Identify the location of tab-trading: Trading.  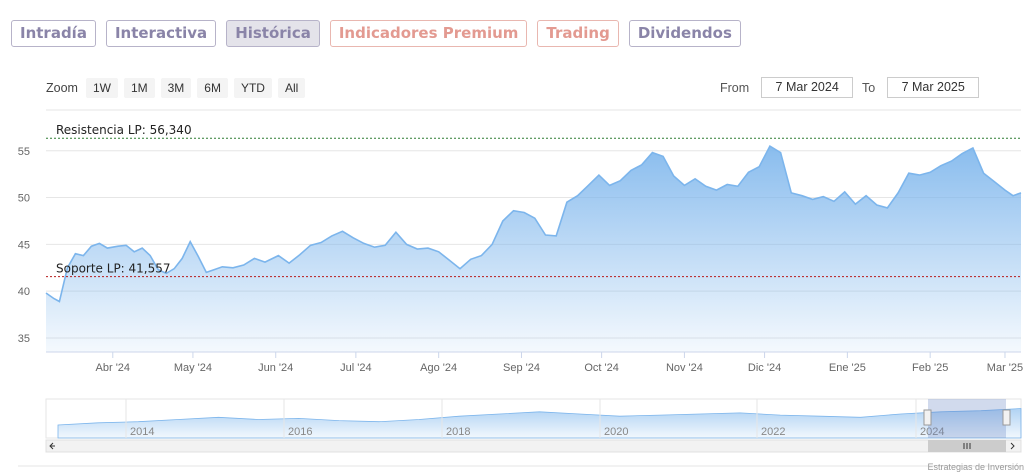
(578, 33).